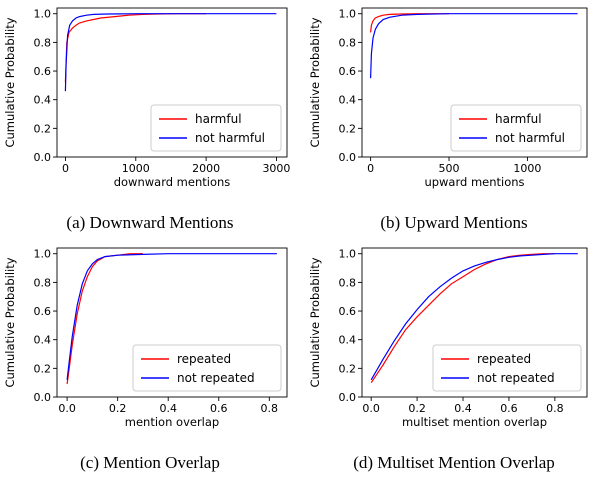 The height and width of the screenshot is (479, 597). I want to click on x-axis-label: multiset mention overlap, so click(474, 422).